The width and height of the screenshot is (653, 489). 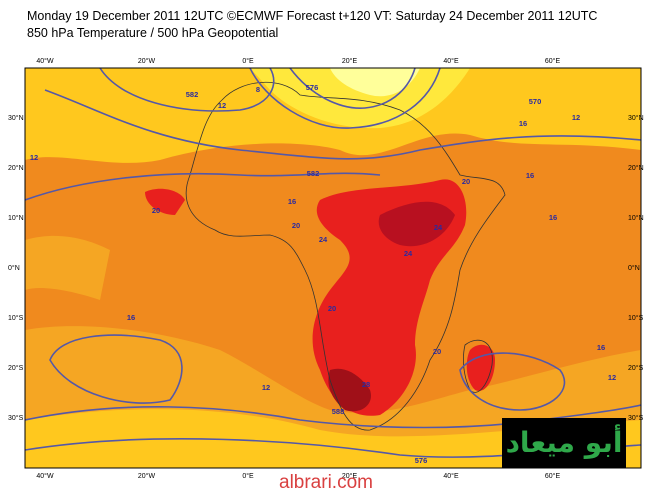 I want to click on field-dark-red-n, so click(x=416, y=224).